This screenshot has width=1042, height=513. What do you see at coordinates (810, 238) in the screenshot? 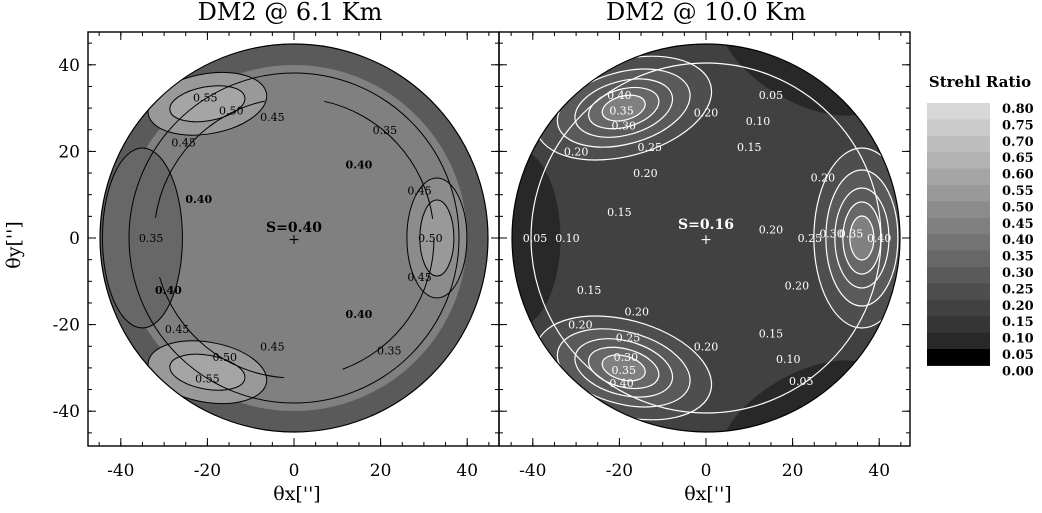
I see `contour-label: 0.25` at bounding box center [810, 238].